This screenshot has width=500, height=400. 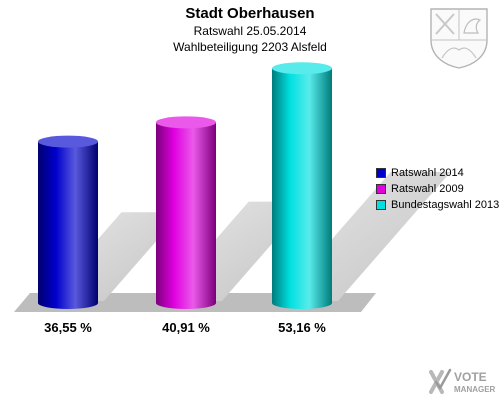 I want to click on legend-item-ratswahl-2009: Ratswahl 2009, so click(x=437, y=189).